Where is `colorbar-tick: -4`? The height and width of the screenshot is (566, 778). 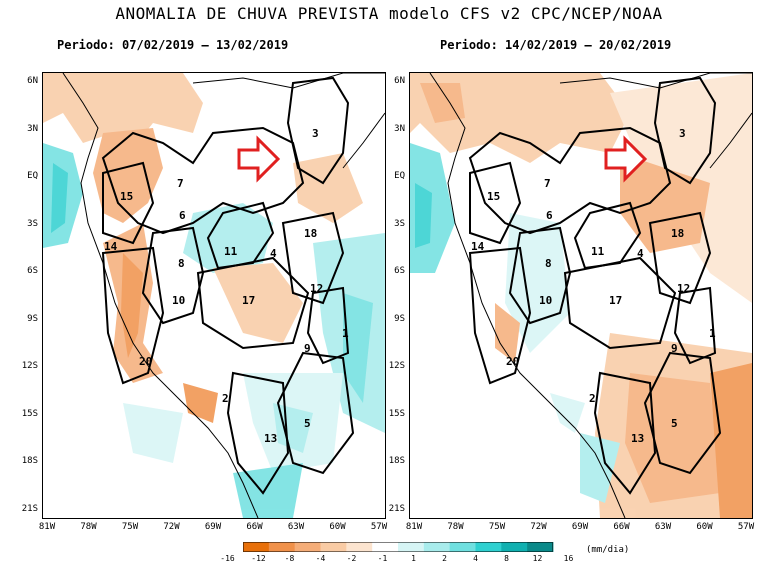
colorbar-tick: -4 is located at coordinates (320, 558).